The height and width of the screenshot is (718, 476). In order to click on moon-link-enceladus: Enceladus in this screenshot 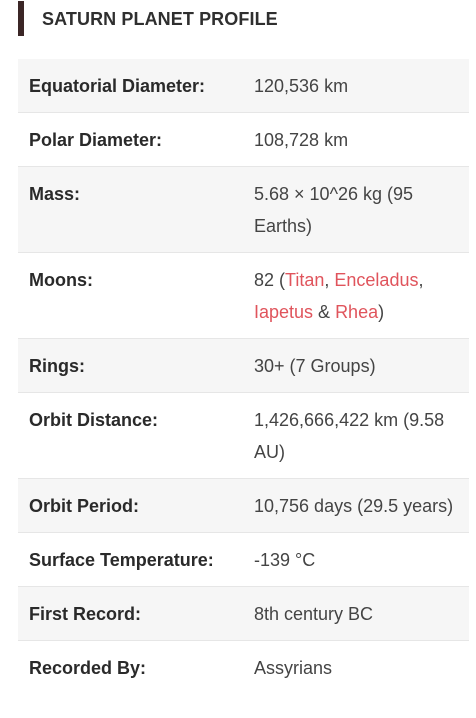, I will do `click(376, 280)`.